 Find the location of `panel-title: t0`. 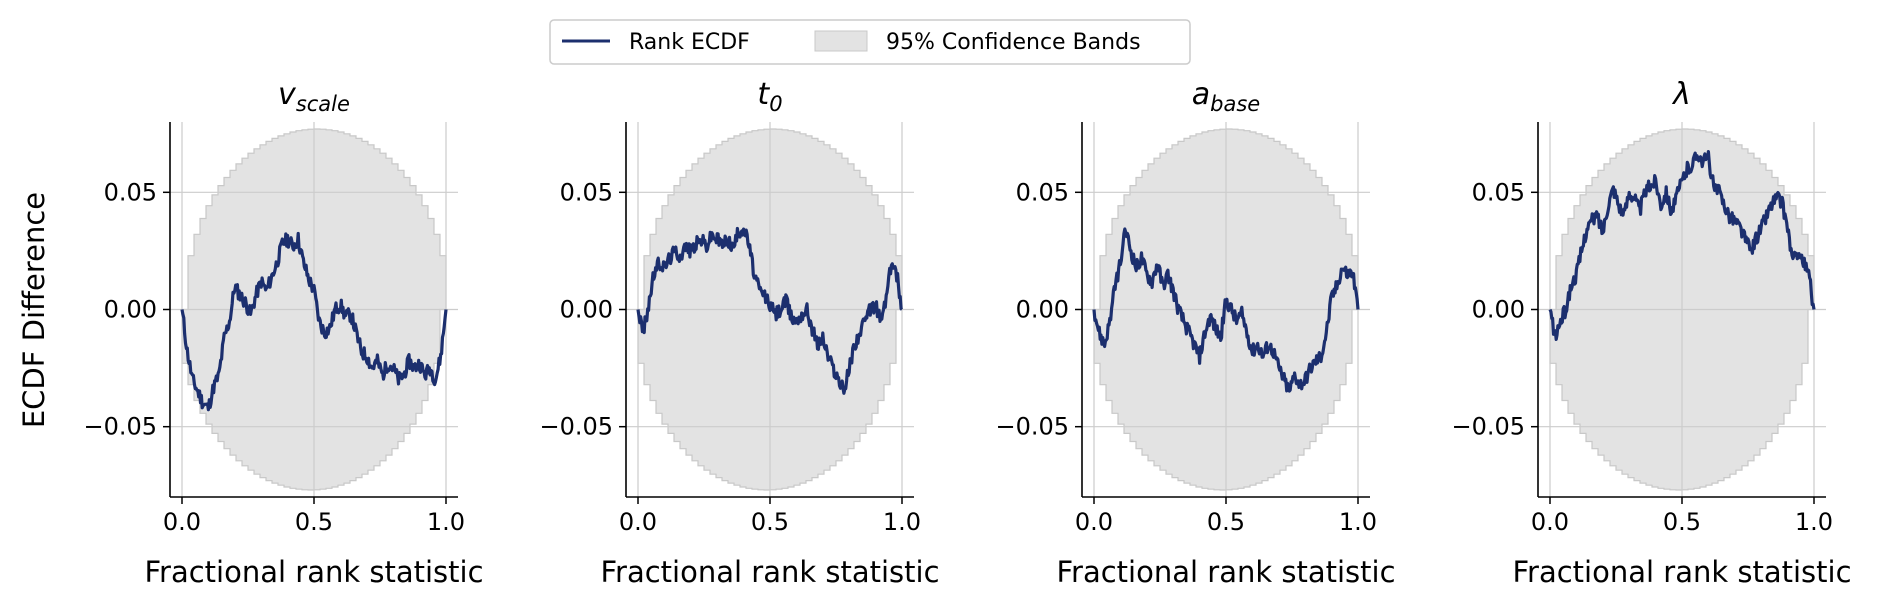

panel-title: t0 is located at coordinates (769, 96).